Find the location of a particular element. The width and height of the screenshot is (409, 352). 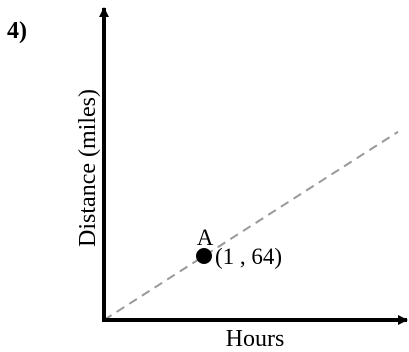

point-a-label: A is located at coordinates (205, 237).